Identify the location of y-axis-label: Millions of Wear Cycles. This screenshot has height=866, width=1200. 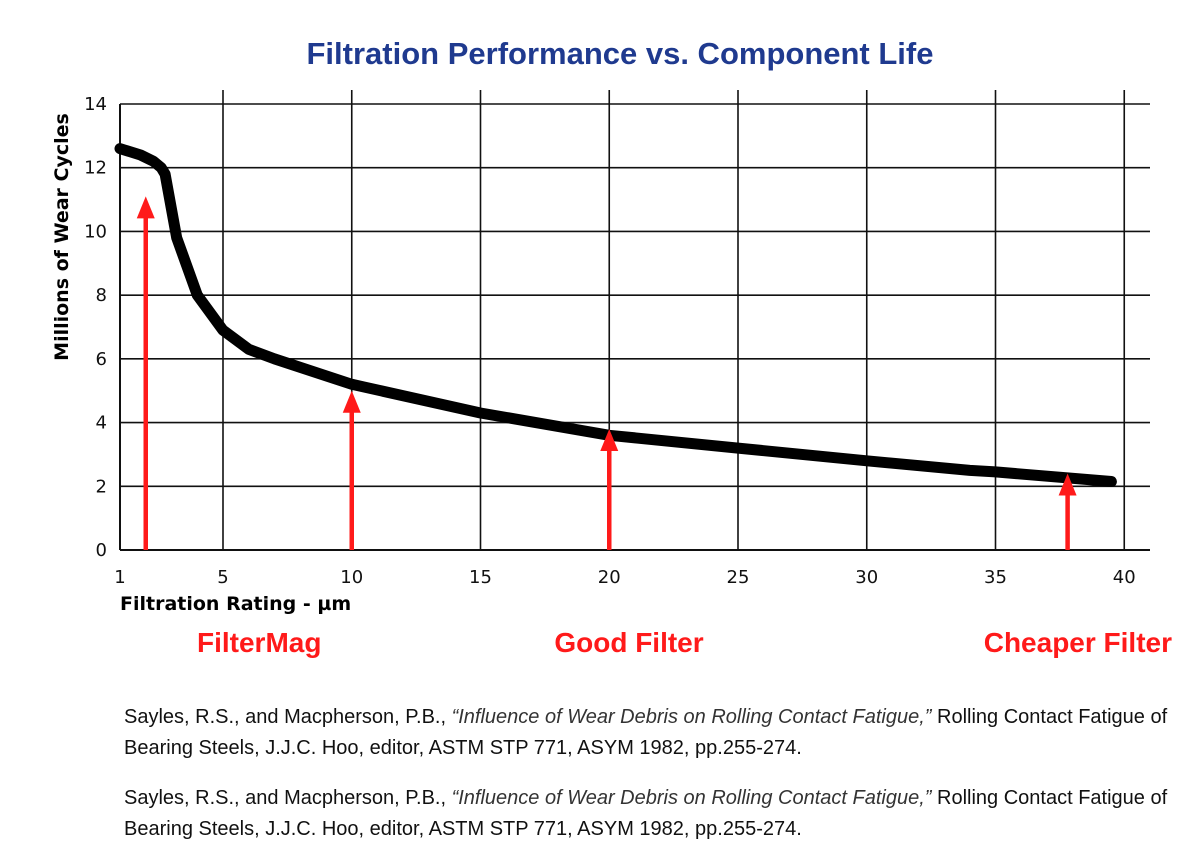
(62, 237).